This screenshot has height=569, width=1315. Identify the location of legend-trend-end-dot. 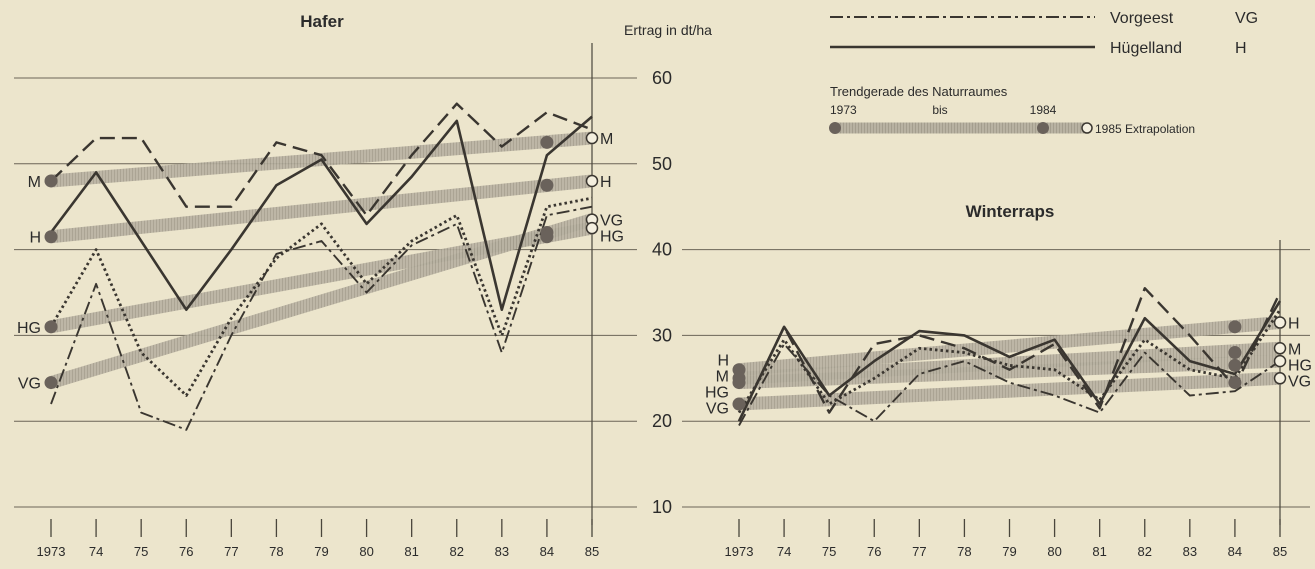
(1043, 128).